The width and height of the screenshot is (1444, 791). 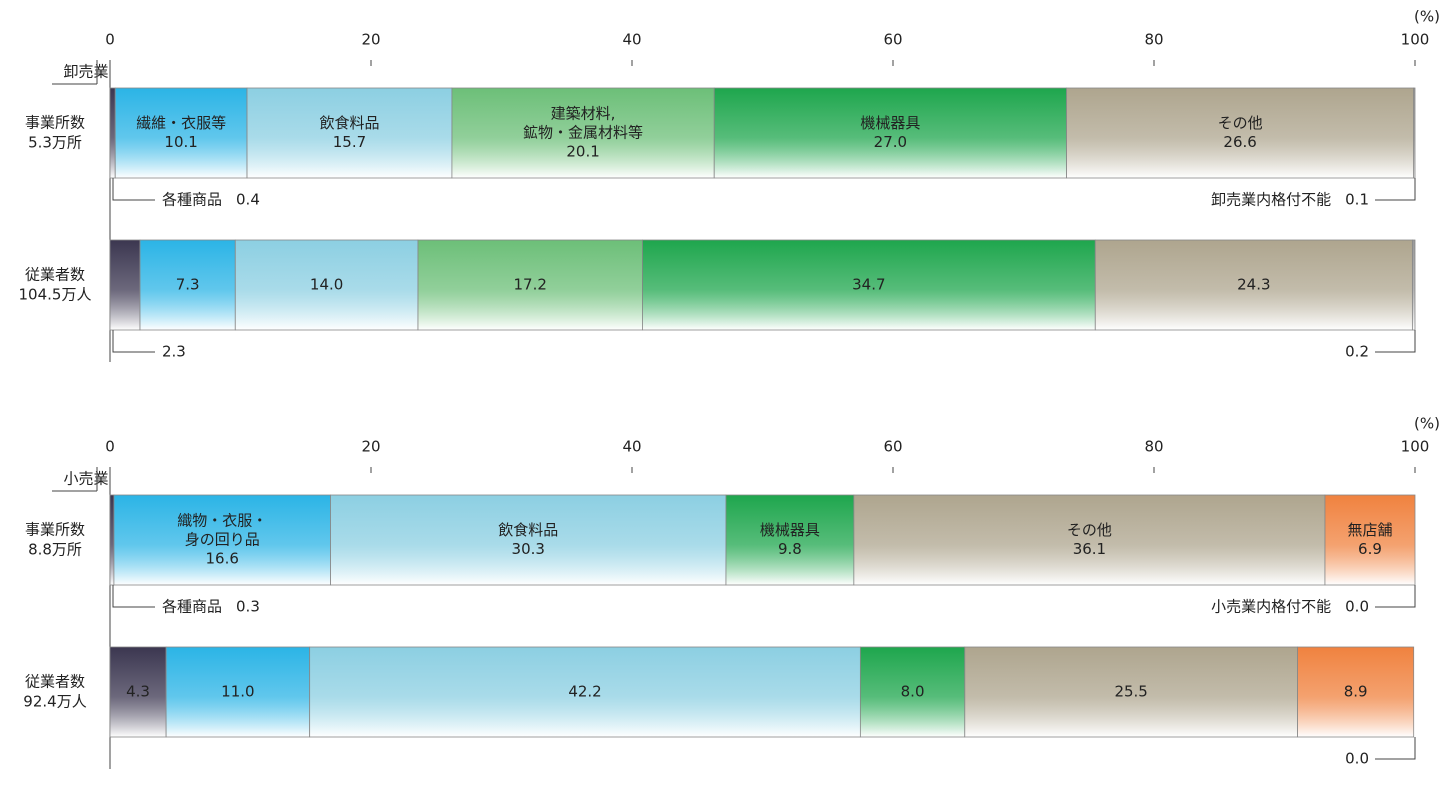 What do you see at coordinates (1239, 142) in the screenshot?
I see `value-label: 26.6` at bounding box center [1239, 142].